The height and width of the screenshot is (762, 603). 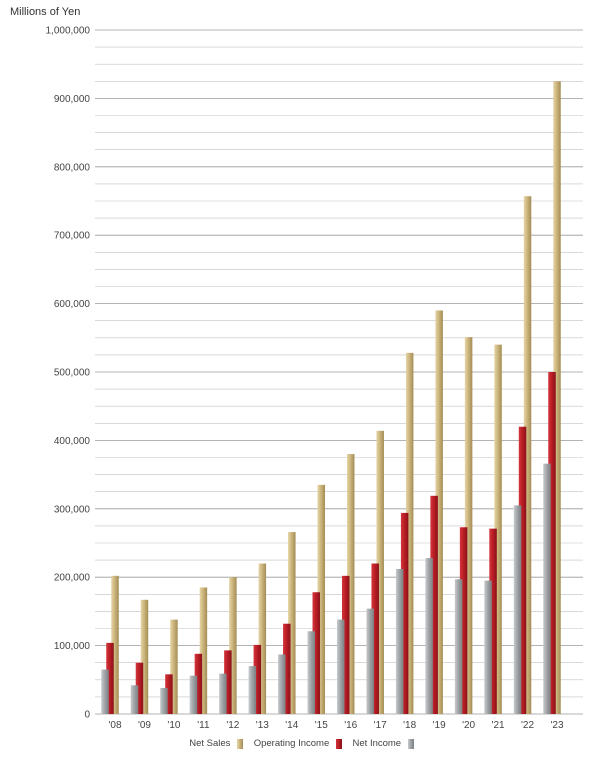 I want to click on x-tick-label: '23, so click(x=556, y=725).